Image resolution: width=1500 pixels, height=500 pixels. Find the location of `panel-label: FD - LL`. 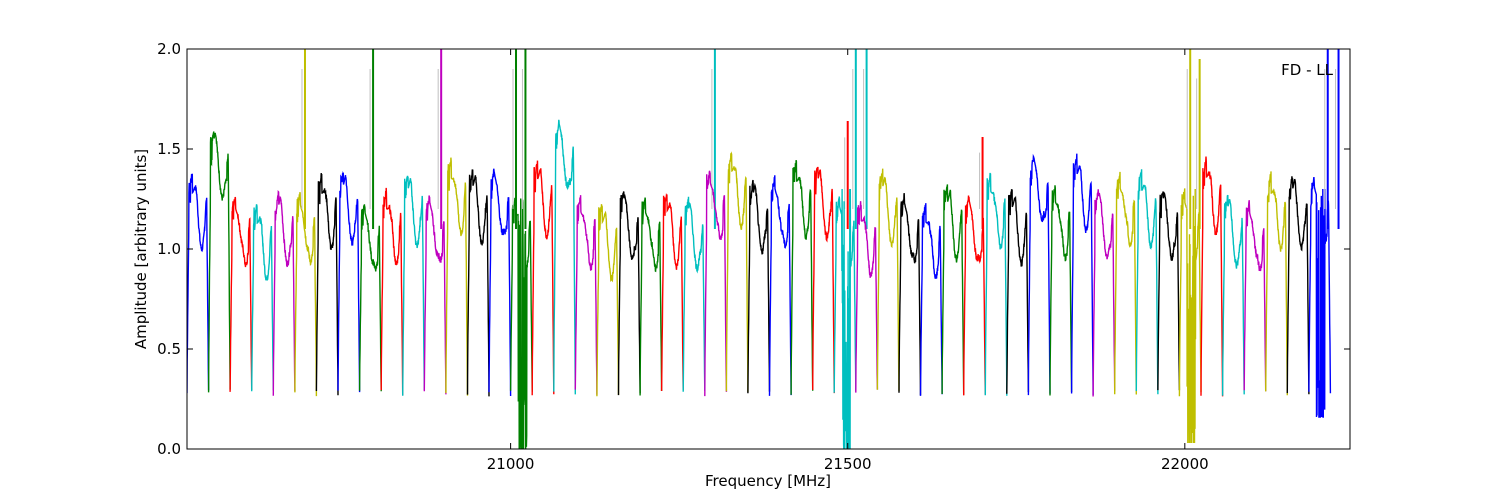

panel-label: FD - LL is located at coordinates (1307, 70).